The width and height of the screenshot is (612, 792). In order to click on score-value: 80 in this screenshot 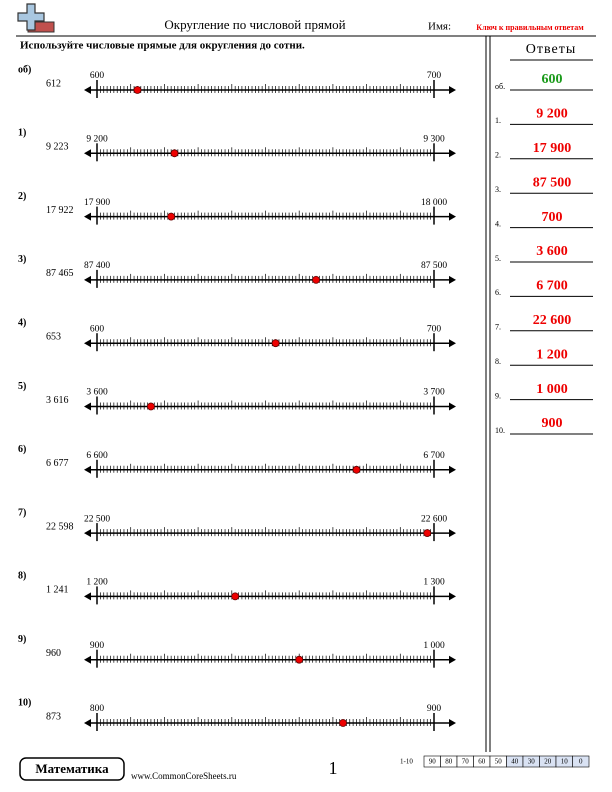, I will do `click(449, 762)`.